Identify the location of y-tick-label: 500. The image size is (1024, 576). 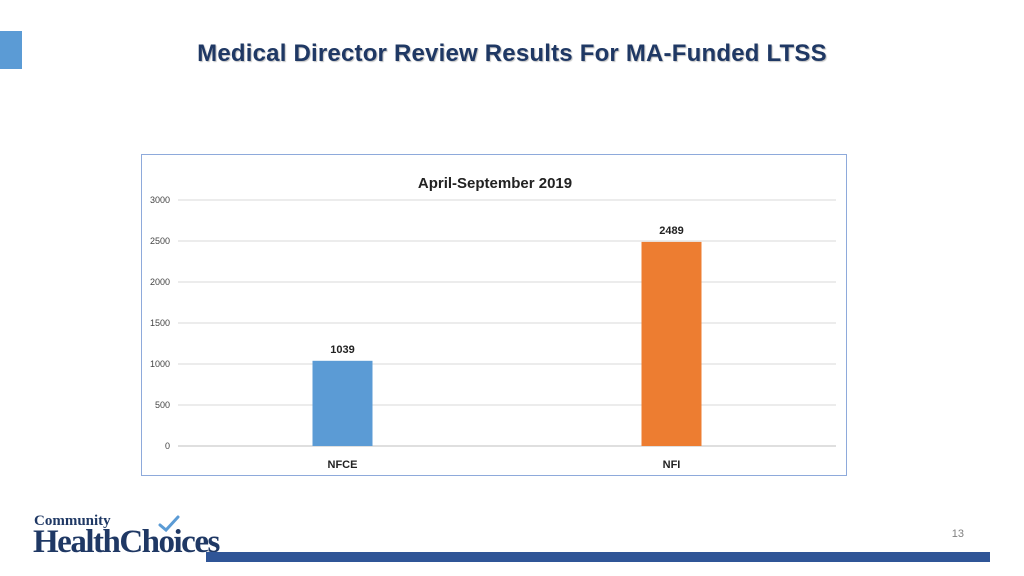
(162, 405).